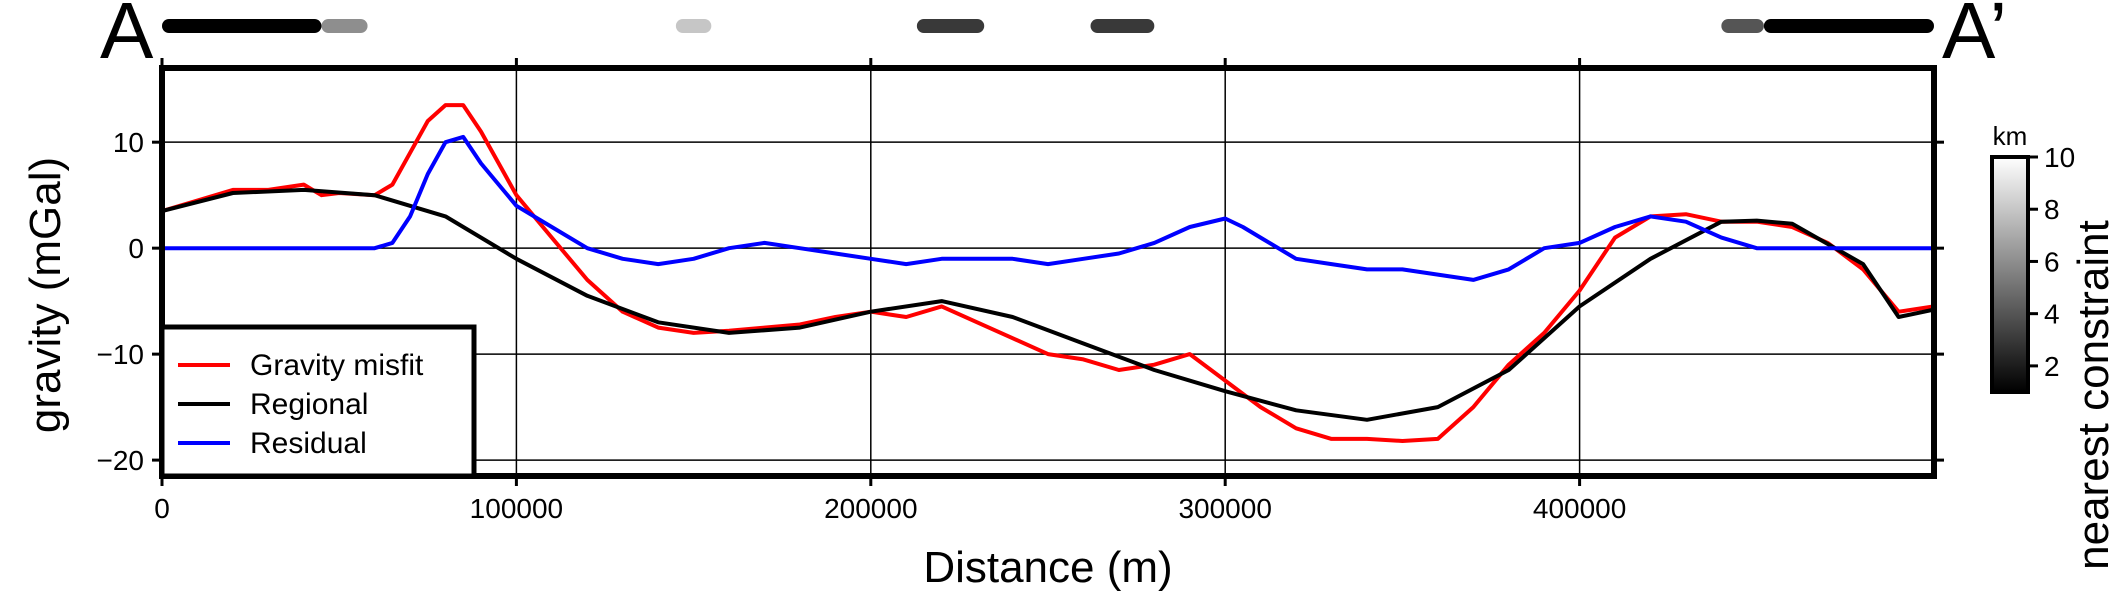 This screenshot has height=605, width=2117. What do you see at coordinates (127, 37) in the screenshot?
I see `profile-start-label: A` at bounding box center [127, 37].